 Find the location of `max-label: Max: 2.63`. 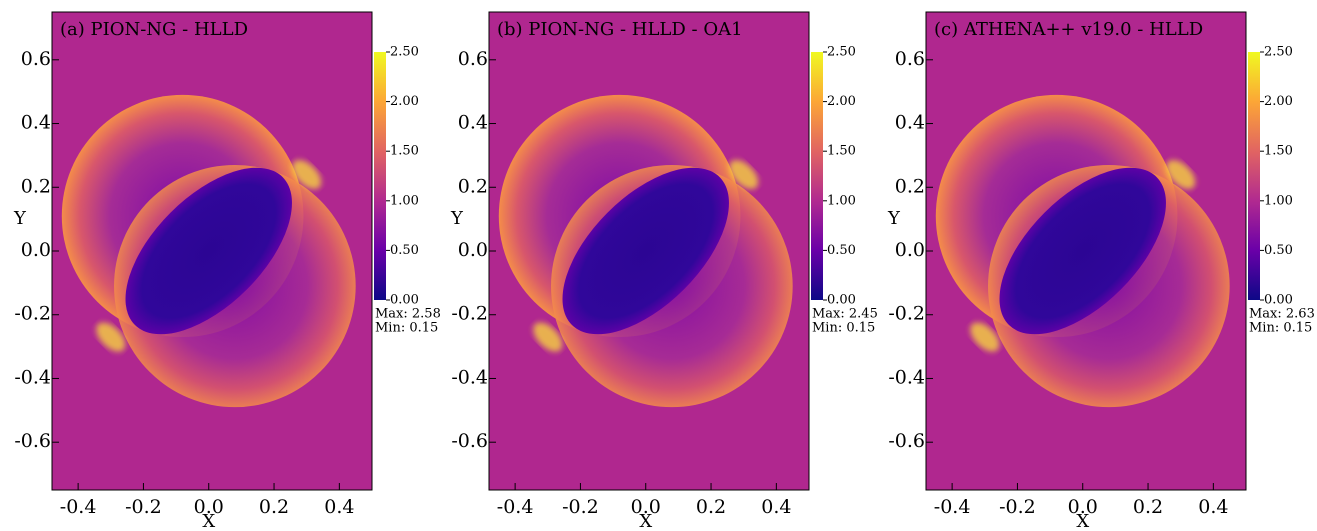

max-label: Max: 2.63 is located at coordinates (1282, 314).